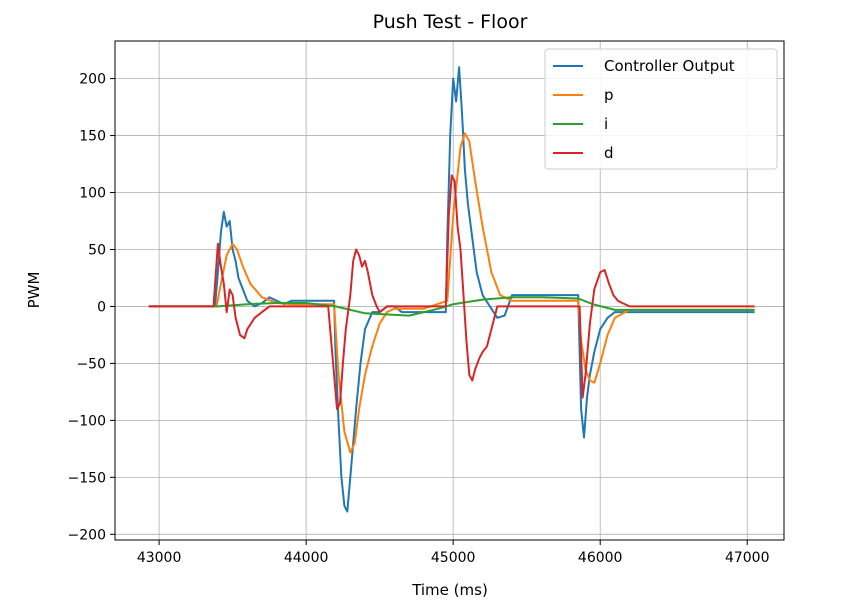  I want to click on x-tick-label: 44000, so click(306, 558).